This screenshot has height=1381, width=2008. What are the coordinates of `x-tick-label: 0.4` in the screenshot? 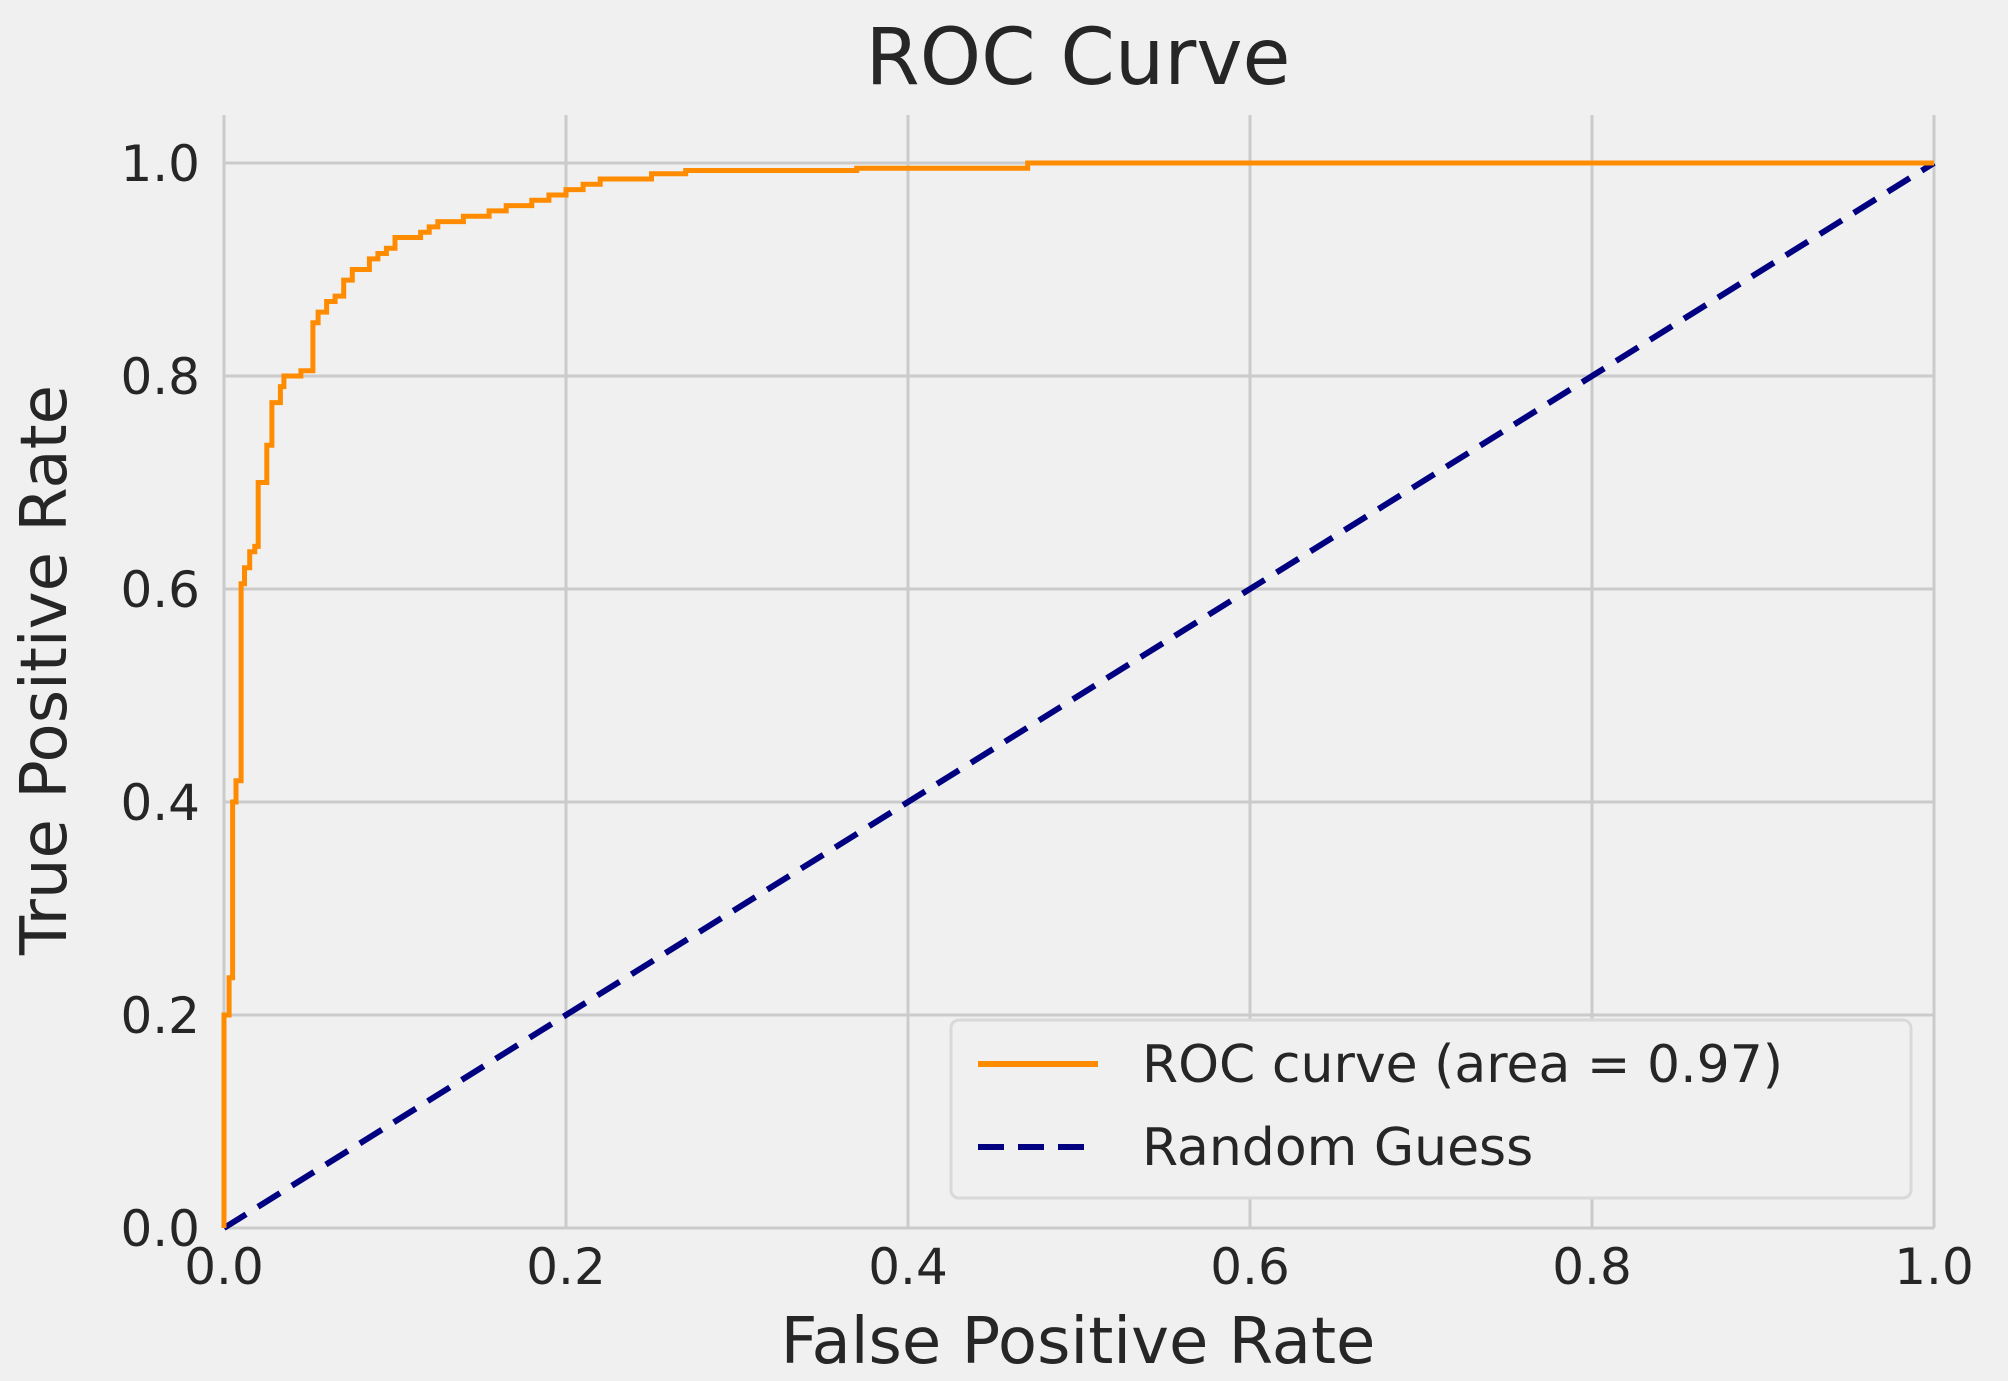 It's located at (908, 1267).